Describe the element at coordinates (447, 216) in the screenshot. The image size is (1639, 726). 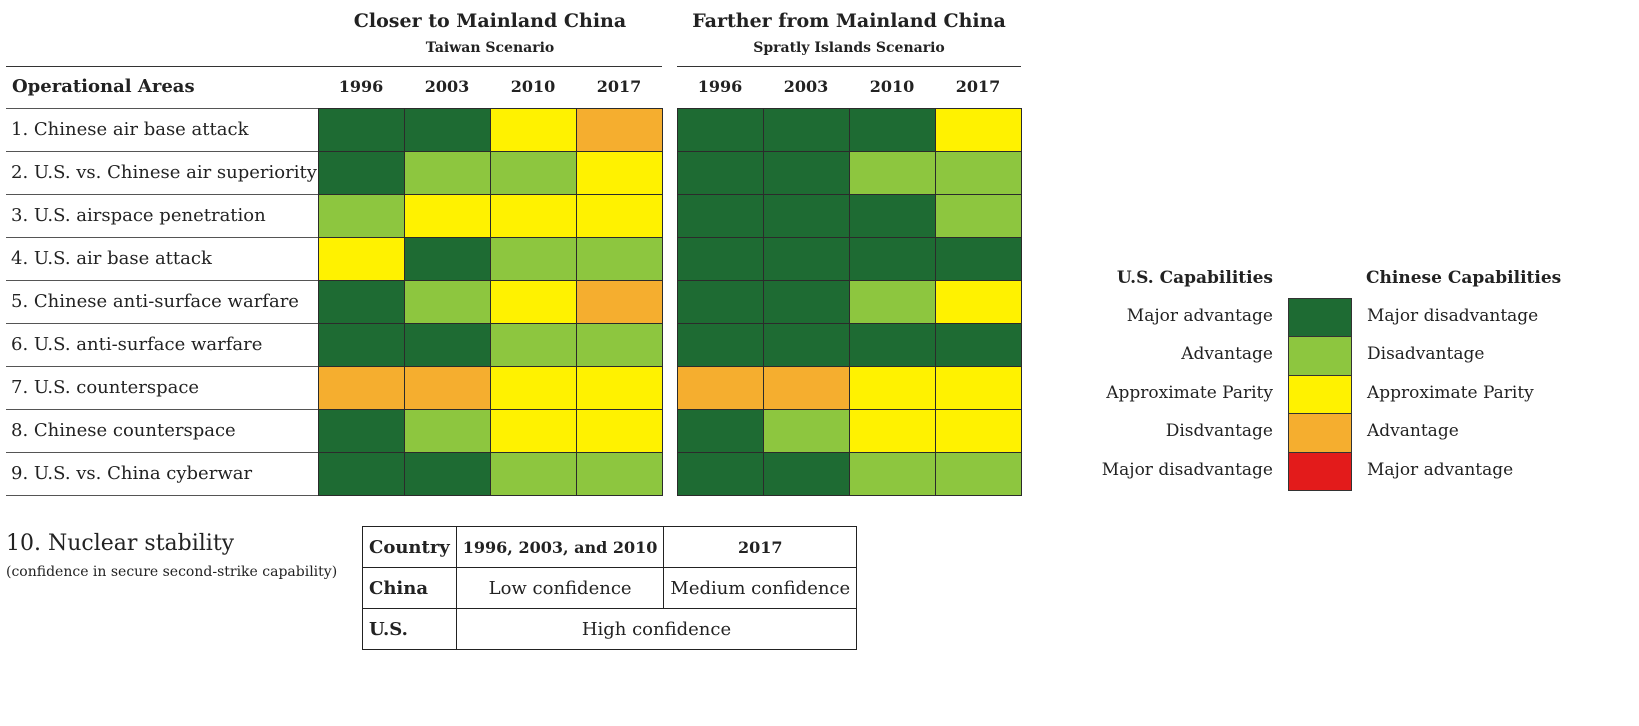
I see `heatmap-cell-taiwan-row3-2003` at that location.